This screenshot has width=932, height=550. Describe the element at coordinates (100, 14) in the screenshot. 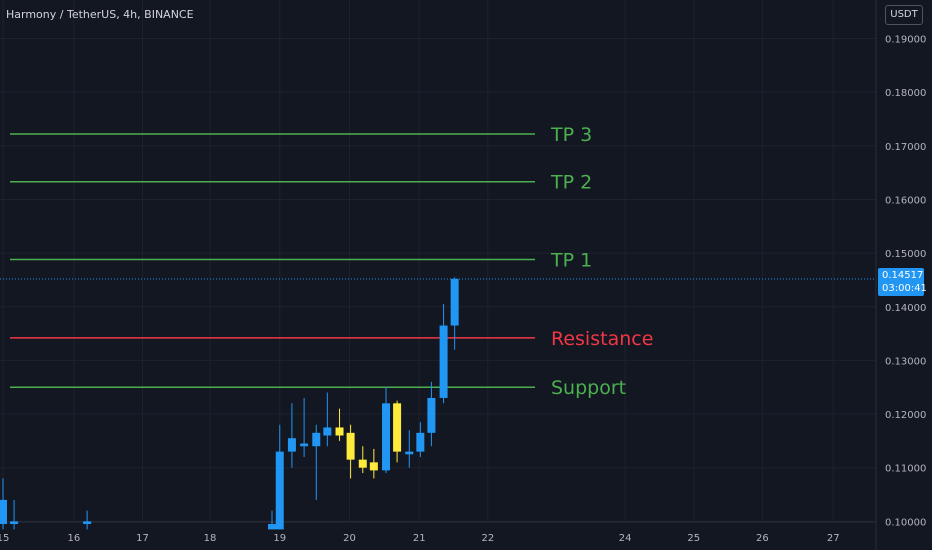

I see `symbol-title: Harmony / TetherUS, 4h, BINANCE` at that location.